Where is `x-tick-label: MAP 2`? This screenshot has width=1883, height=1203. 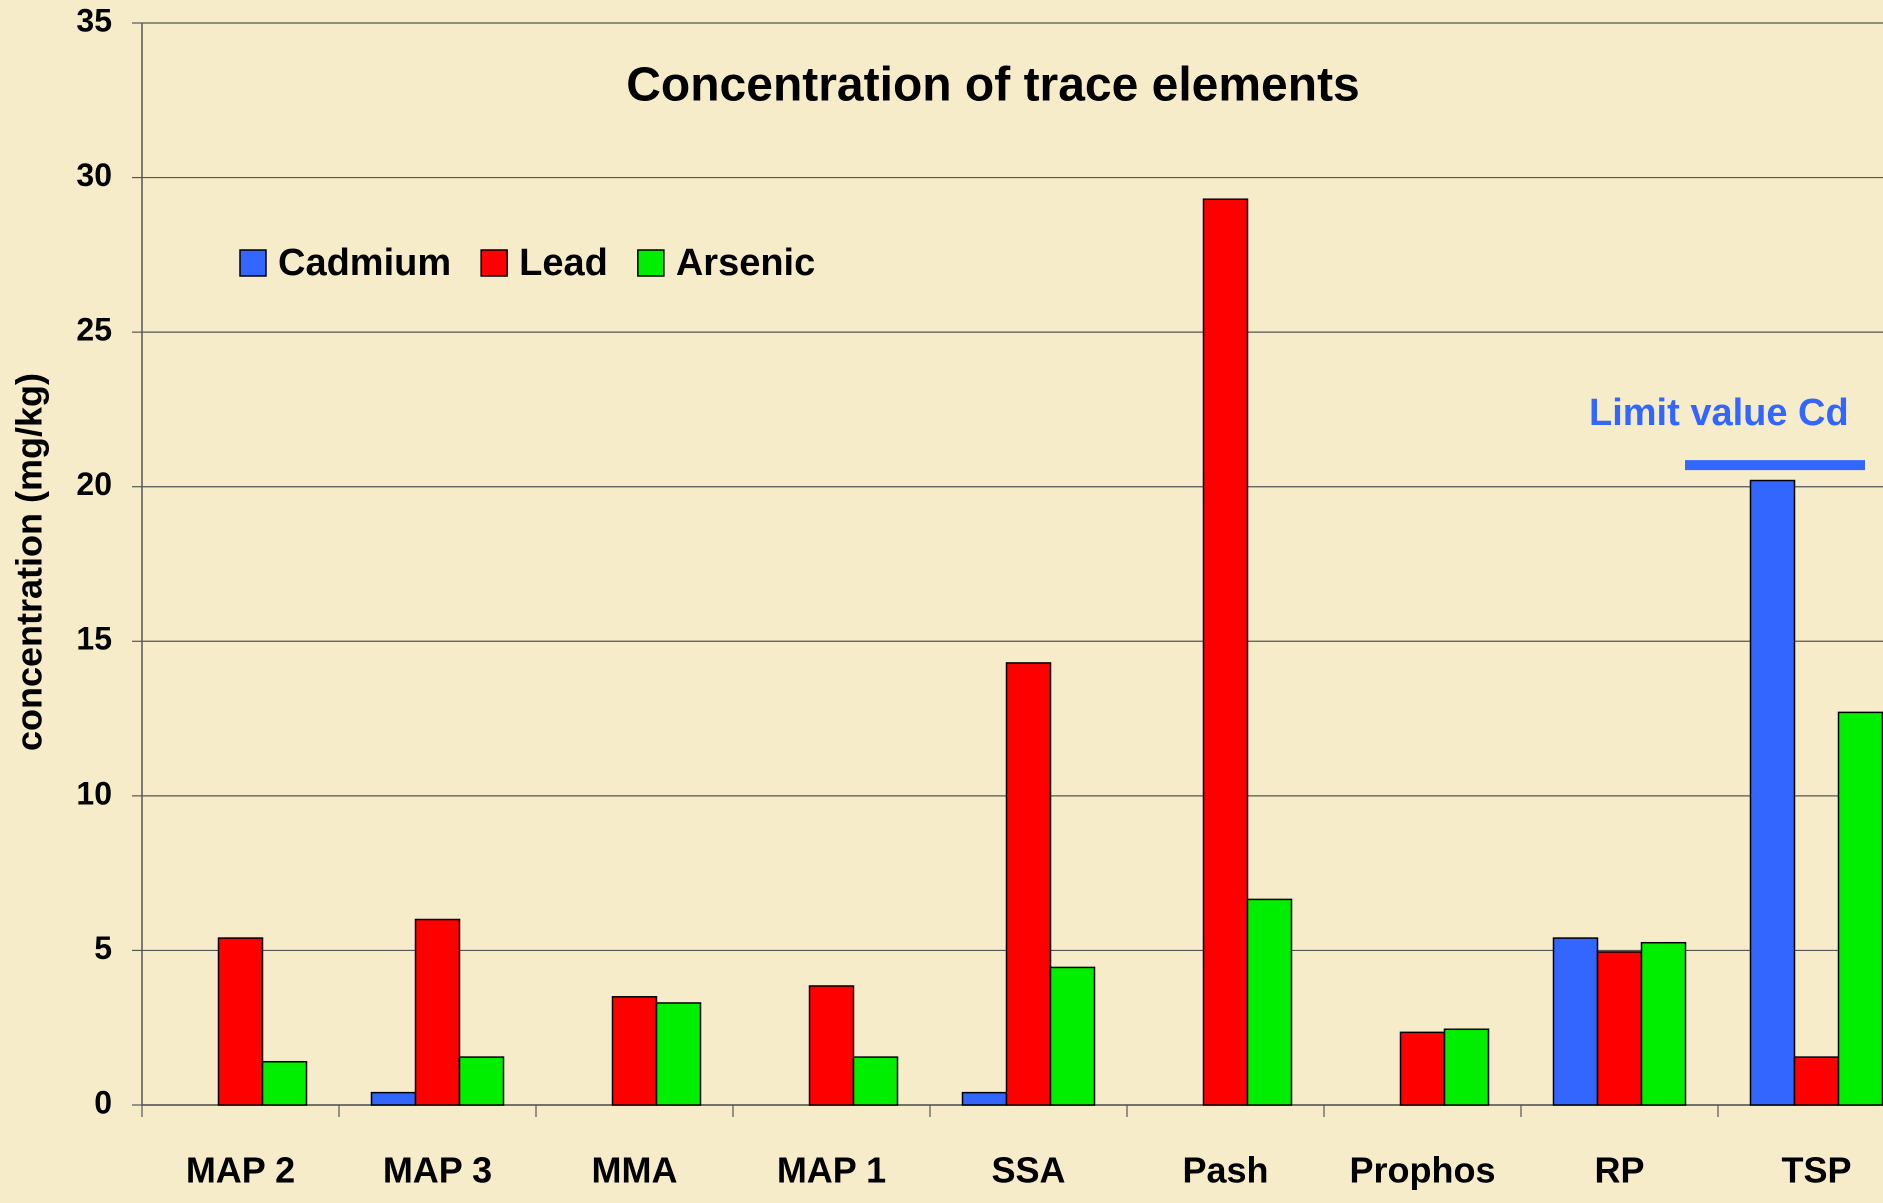 x-tick-label: MAP 2 is located at coordinates (240, 1170).